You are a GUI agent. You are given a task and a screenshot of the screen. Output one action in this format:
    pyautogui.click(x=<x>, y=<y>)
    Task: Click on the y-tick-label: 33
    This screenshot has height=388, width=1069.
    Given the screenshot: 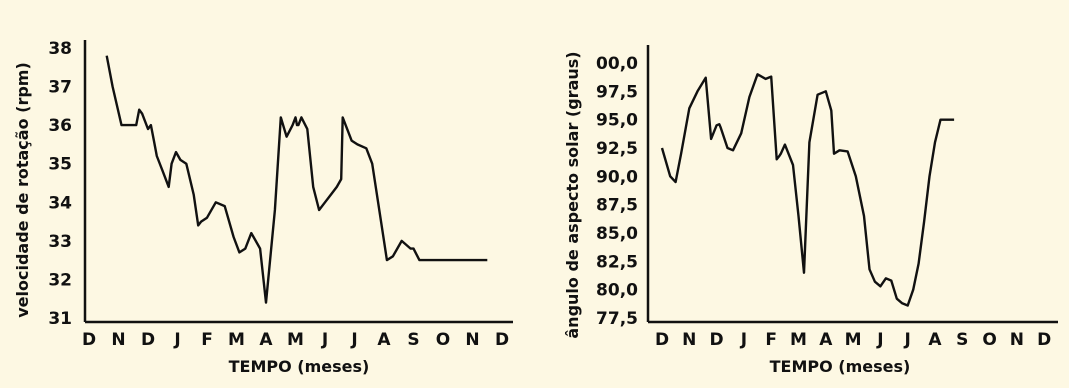 What is the action you would take?
    pyautogui.click(x=60, y=242)
    